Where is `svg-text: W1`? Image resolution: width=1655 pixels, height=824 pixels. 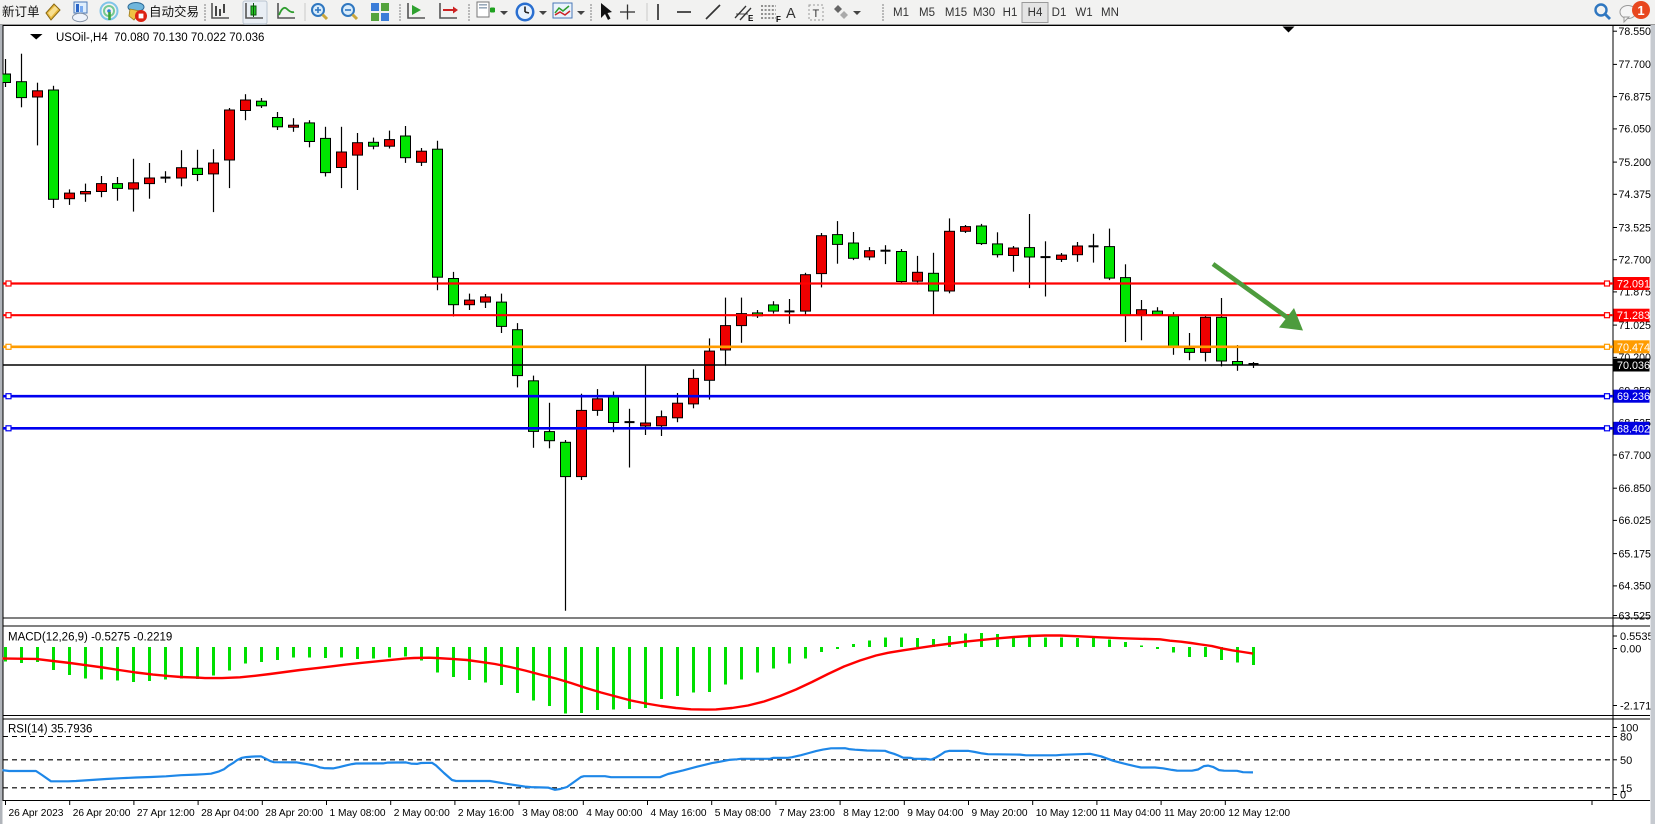
svg-text: W1 is located at coordinates (1083, 13).